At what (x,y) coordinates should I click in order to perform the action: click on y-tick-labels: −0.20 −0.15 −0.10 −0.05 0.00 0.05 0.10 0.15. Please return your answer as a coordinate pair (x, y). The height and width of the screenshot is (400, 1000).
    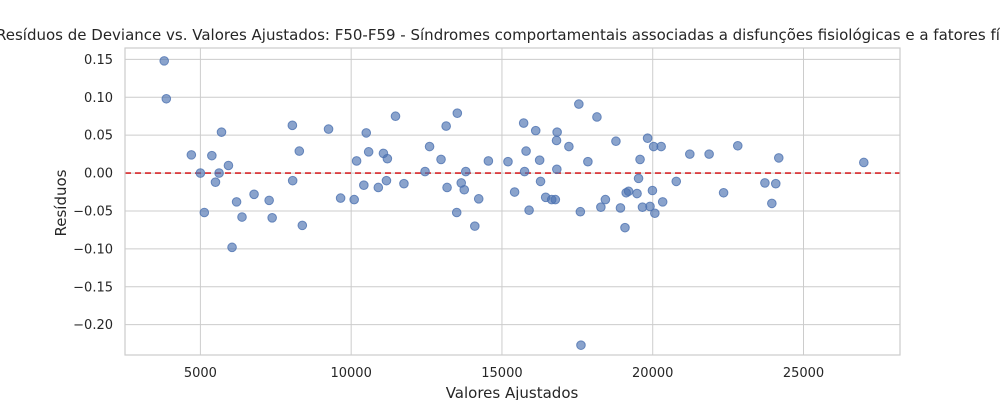
    Looking at the image, I should click on (93, 193).